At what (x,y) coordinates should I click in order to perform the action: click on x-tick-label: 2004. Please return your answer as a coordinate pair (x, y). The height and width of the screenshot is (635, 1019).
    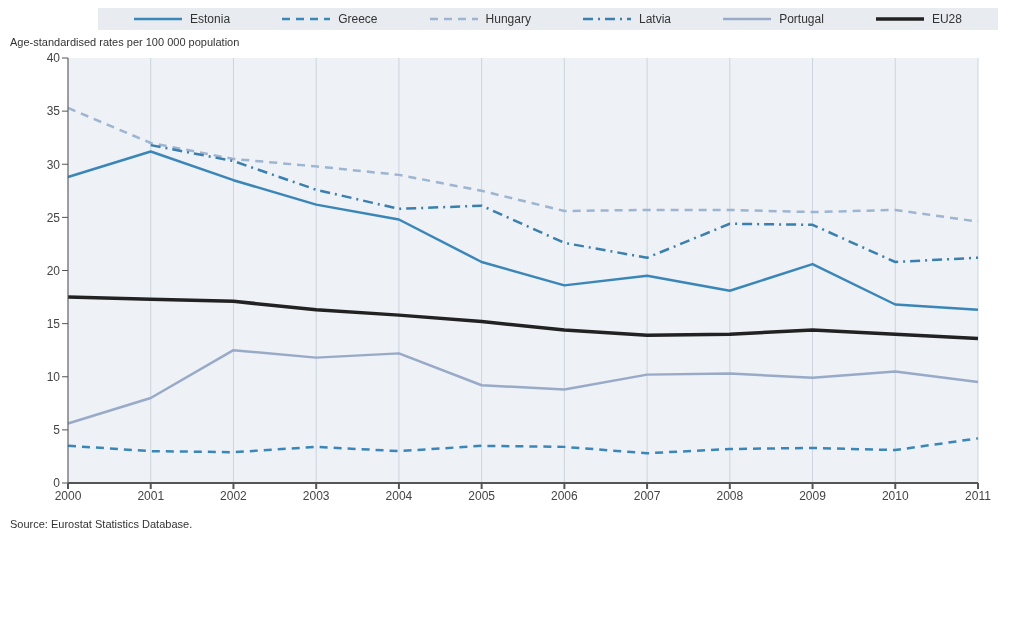
    Looking at the image, I should click on (399, 495).